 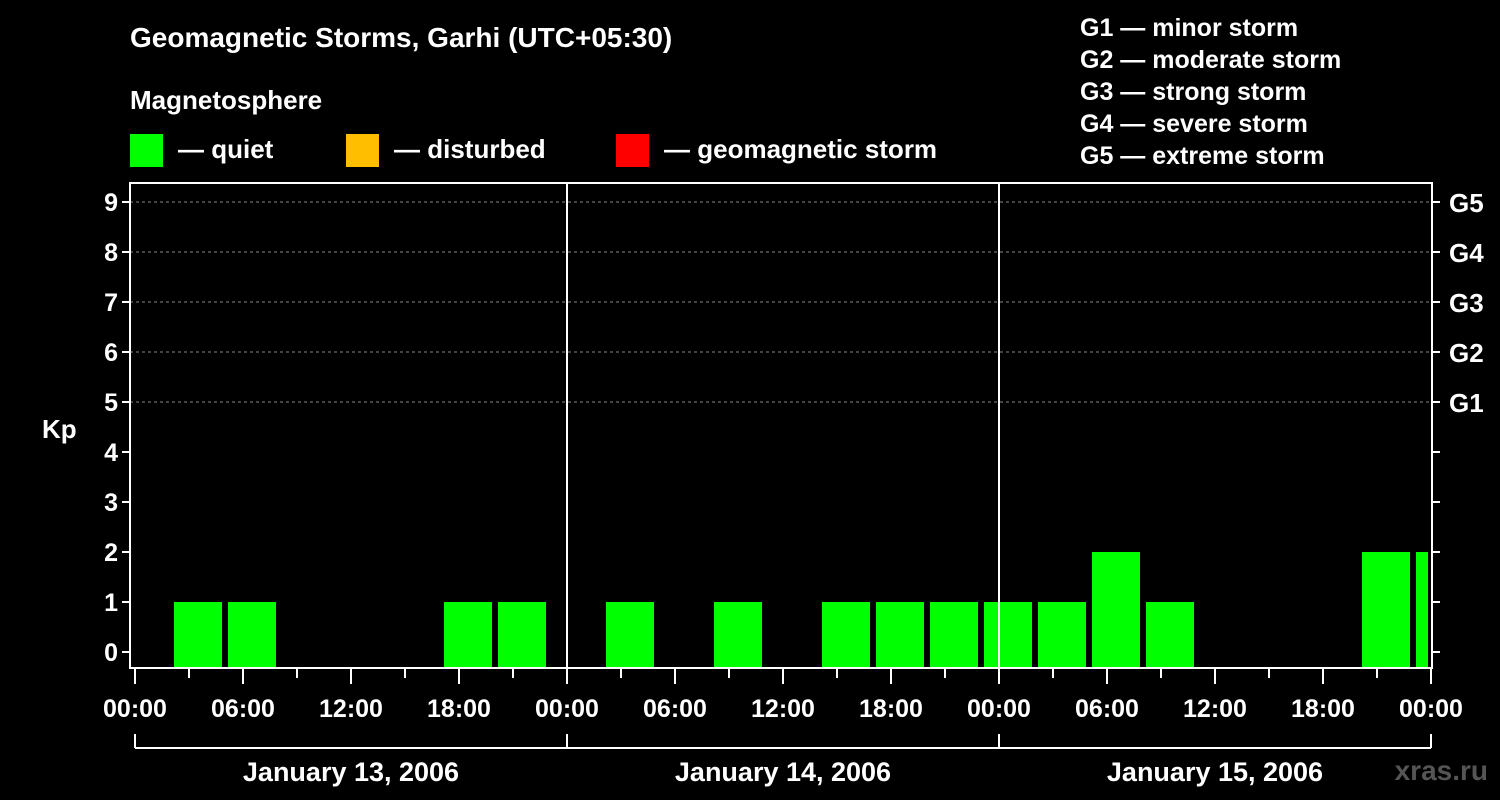 I want to click on legend-title: Magnetosphere, so click(x=226, y=100).